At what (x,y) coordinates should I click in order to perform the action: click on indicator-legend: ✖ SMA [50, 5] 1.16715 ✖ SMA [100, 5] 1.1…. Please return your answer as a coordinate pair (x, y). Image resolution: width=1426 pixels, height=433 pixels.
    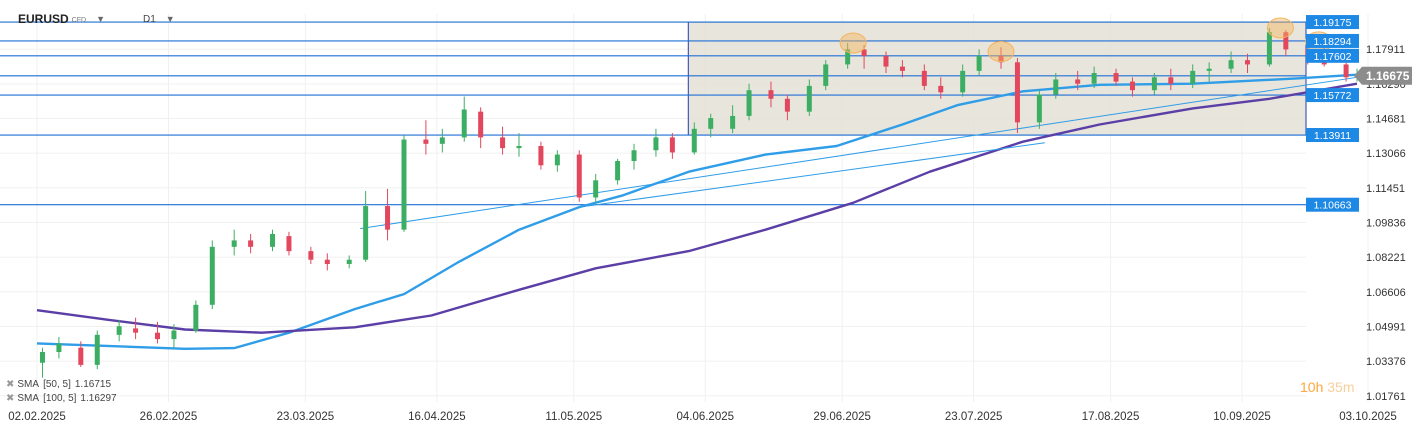
    Looking at the image, I should click on (61, 391).